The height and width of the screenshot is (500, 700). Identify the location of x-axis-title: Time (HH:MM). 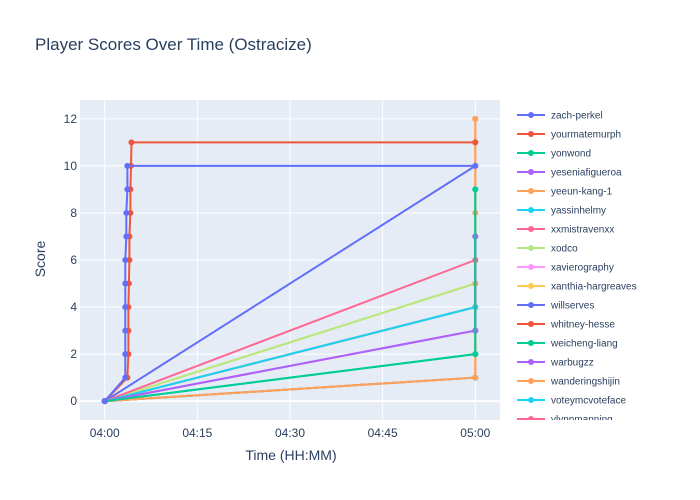
(290, 455).